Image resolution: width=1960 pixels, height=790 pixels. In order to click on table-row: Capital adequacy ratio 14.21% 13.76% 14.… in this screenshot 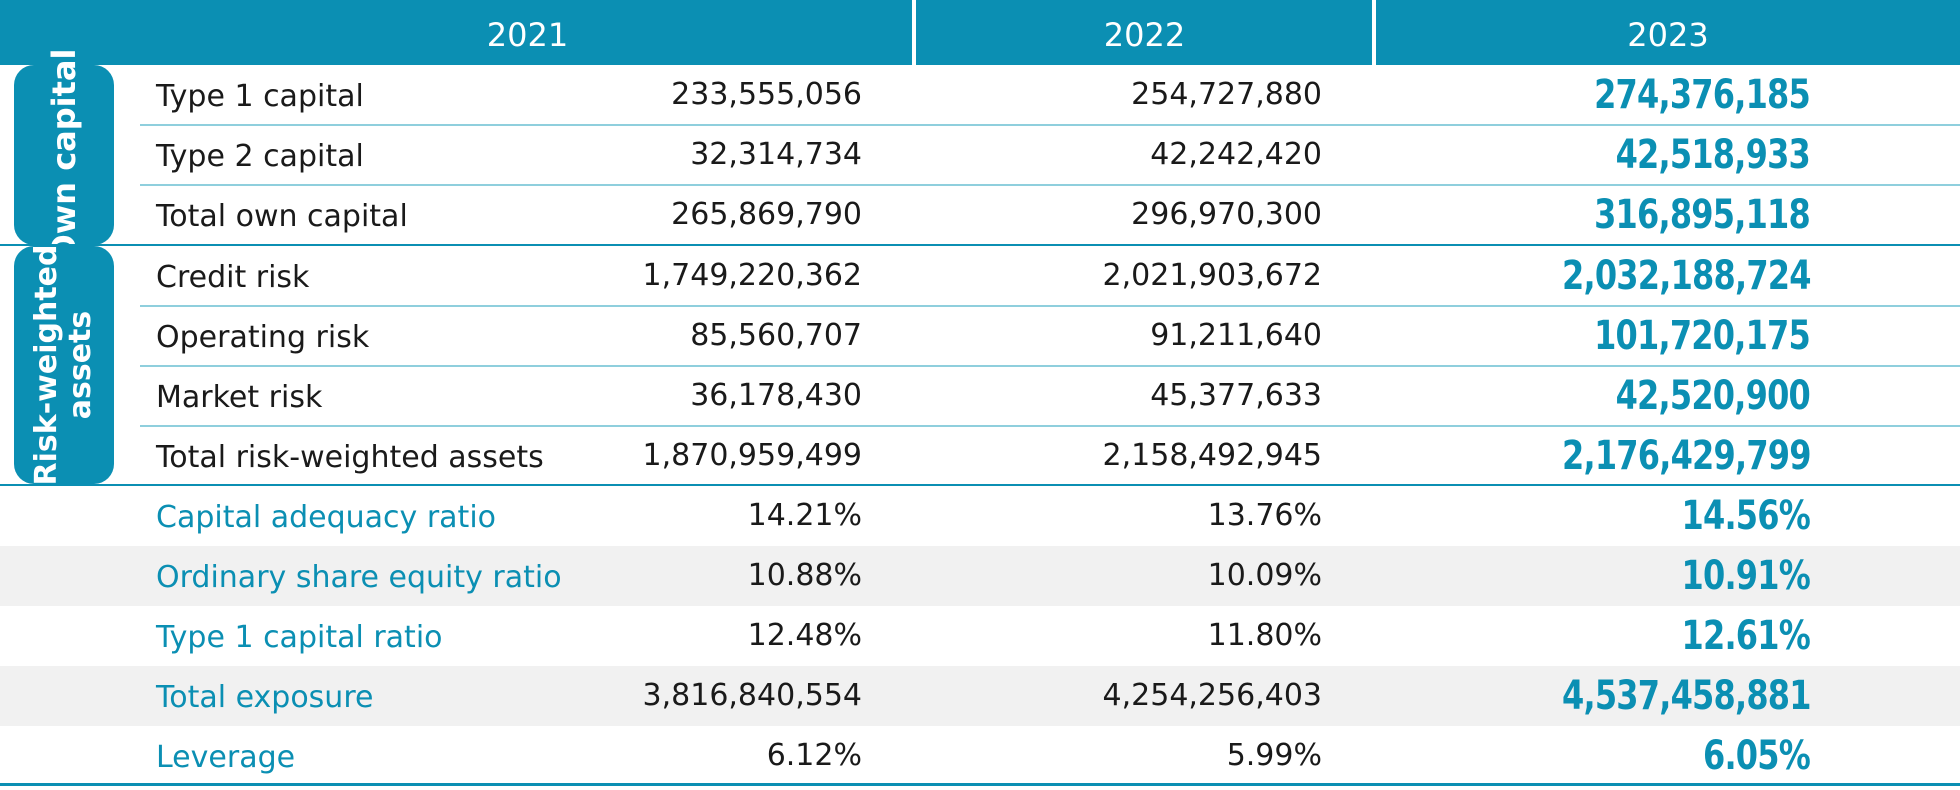, I will do `click(980, 516)`.